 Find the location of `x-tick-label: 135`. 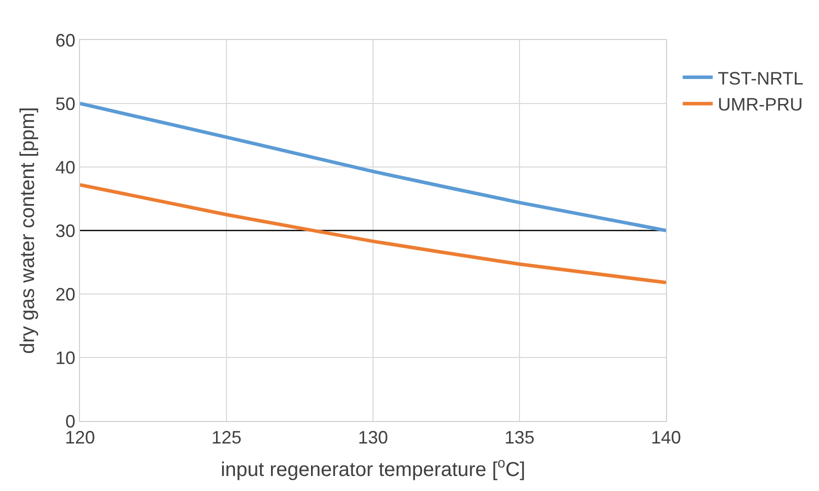

x-tick-label: 135 is located at coordinates (519, 438).